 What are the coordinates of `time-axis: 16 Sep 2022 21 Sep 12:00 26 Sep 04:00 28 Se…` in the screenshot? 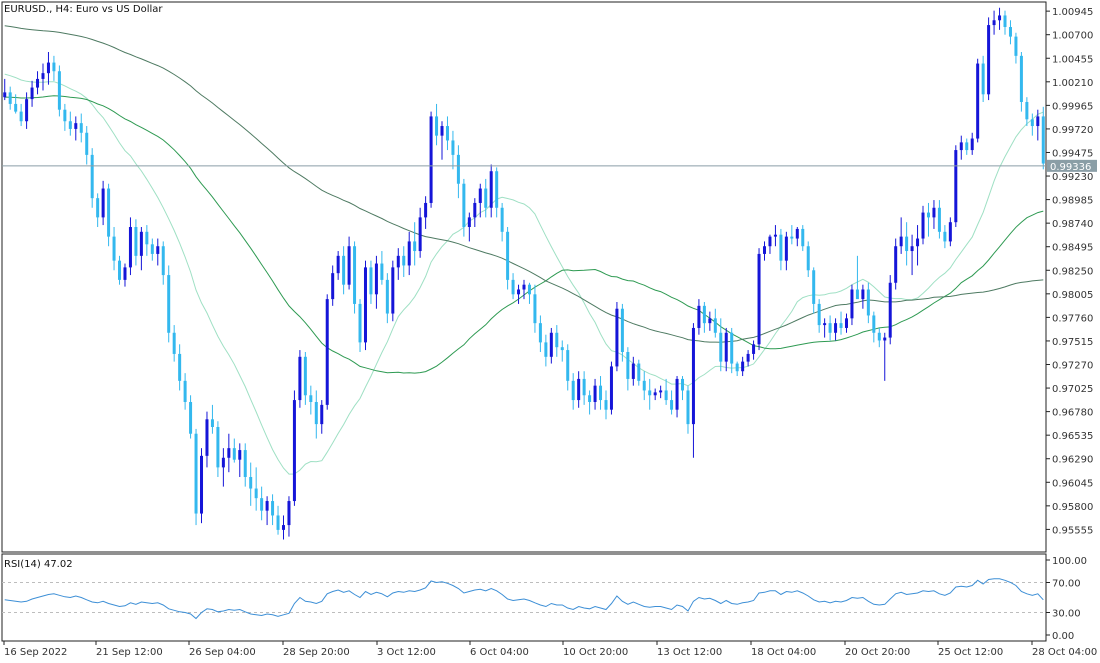 It's located at (550, 649).